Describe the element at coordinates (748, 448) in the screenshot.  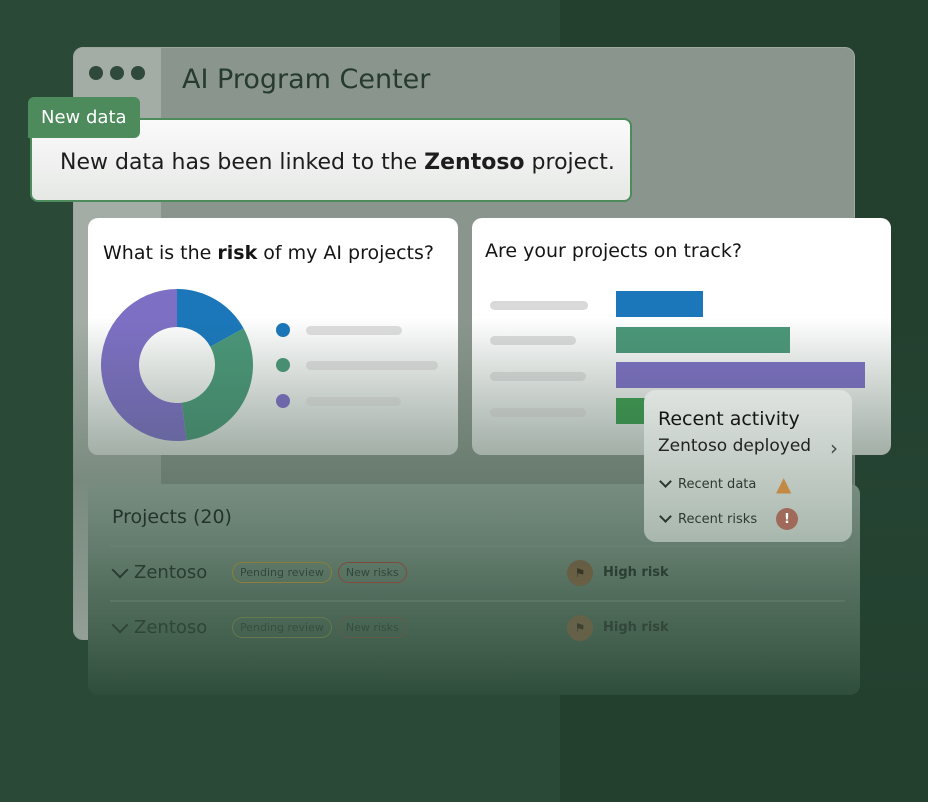
I see `activity-item: Zentoso deployed ›` at that location.